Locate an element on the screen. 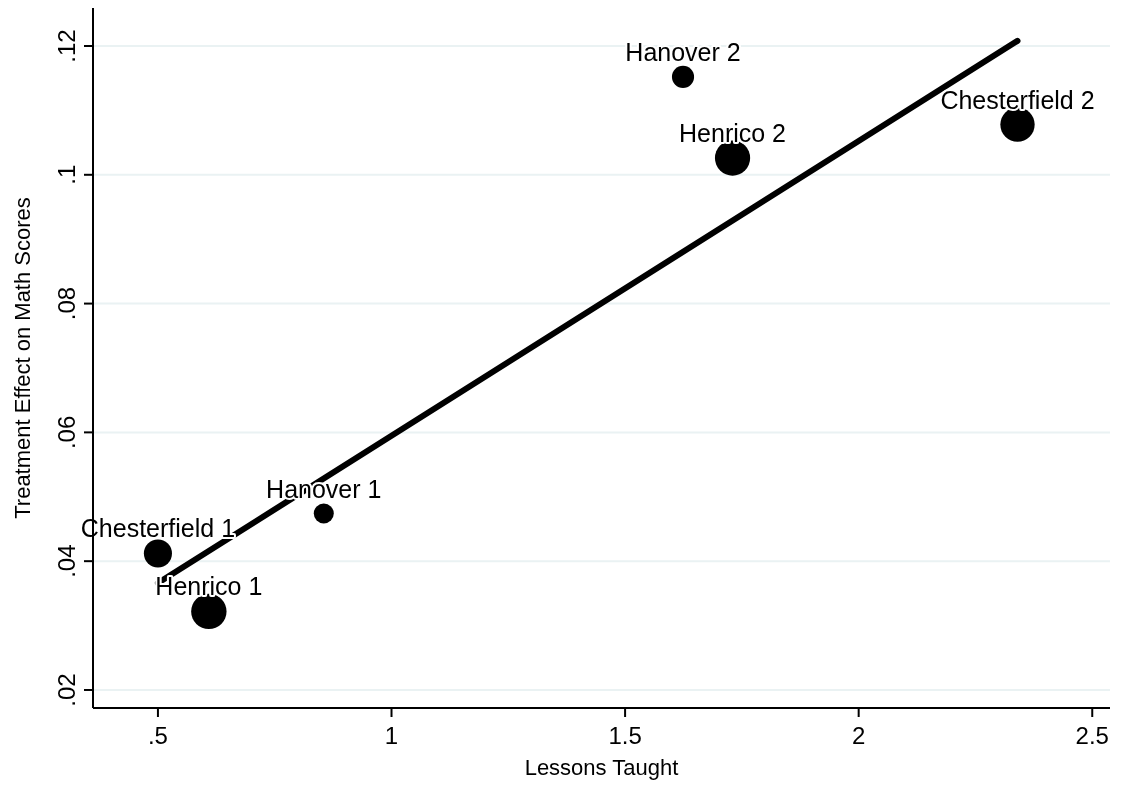  x-tick-label: 2 is located at coordinates (858, 735).